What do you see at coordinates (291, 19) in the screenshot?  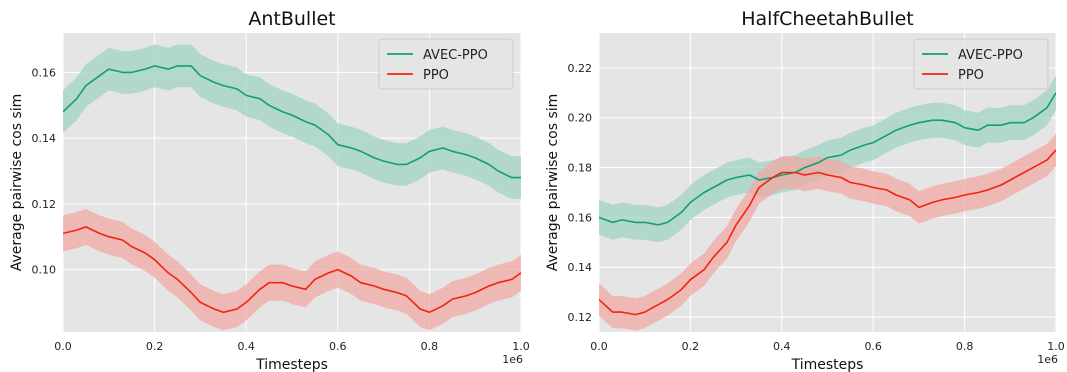 I see `chart-title: AntBullet` at bounding box center [291, 19].